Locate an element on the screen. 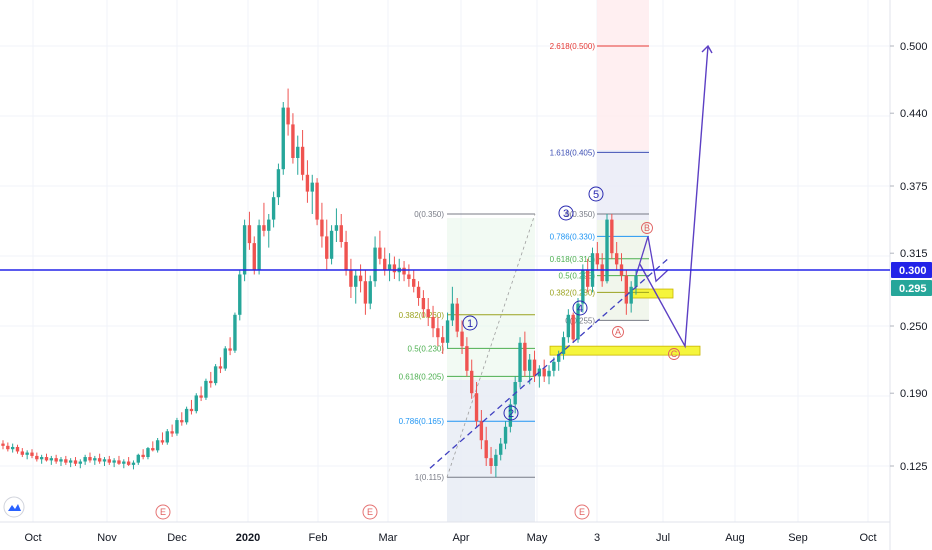  fib-trend-line is located at coordinates (491, 345).